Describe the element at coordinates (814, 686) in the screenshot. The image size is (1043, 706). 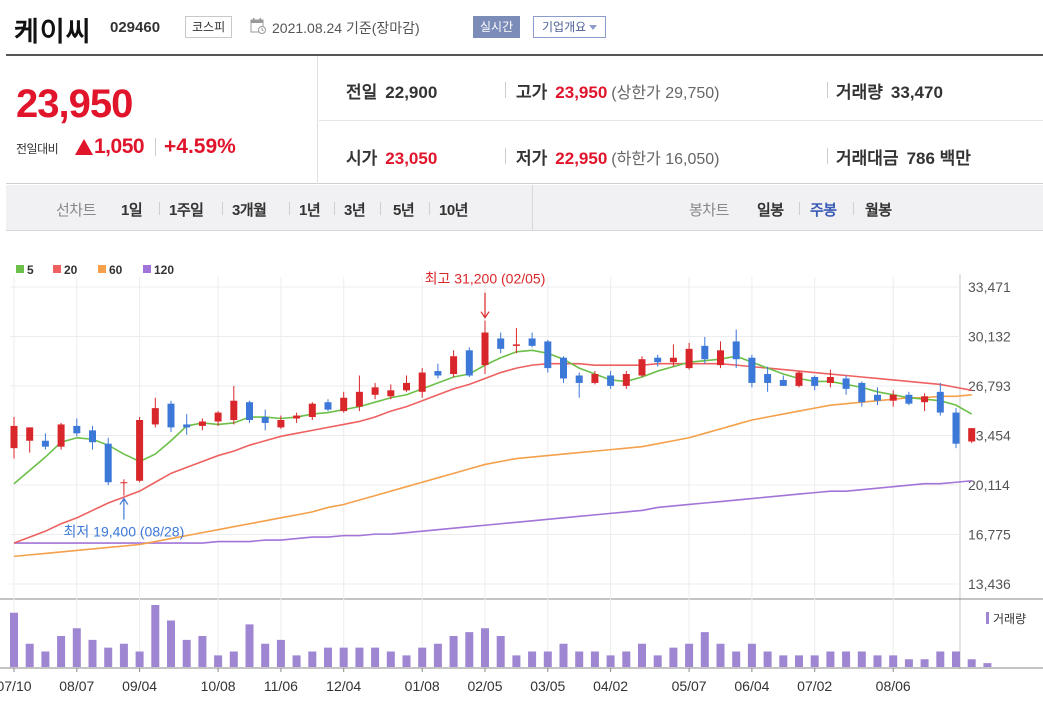
I see `x-tick-label: 07/02` at that location.